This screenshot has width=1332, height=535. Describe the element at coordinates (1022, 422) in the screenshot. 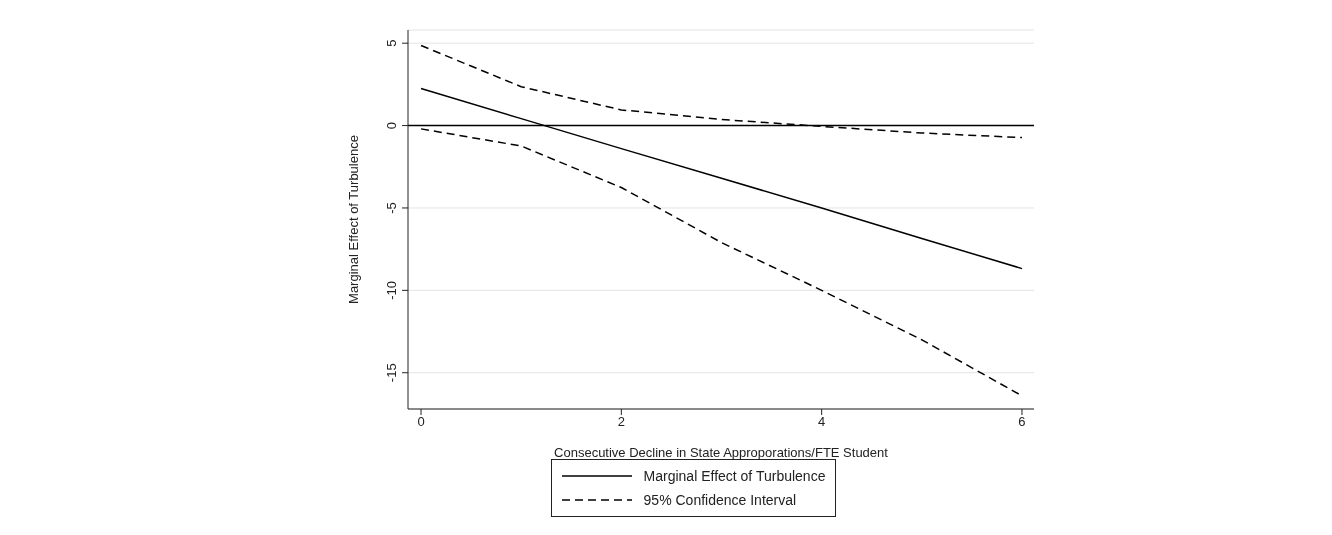

I see `x-tick-label: 6` at that location.